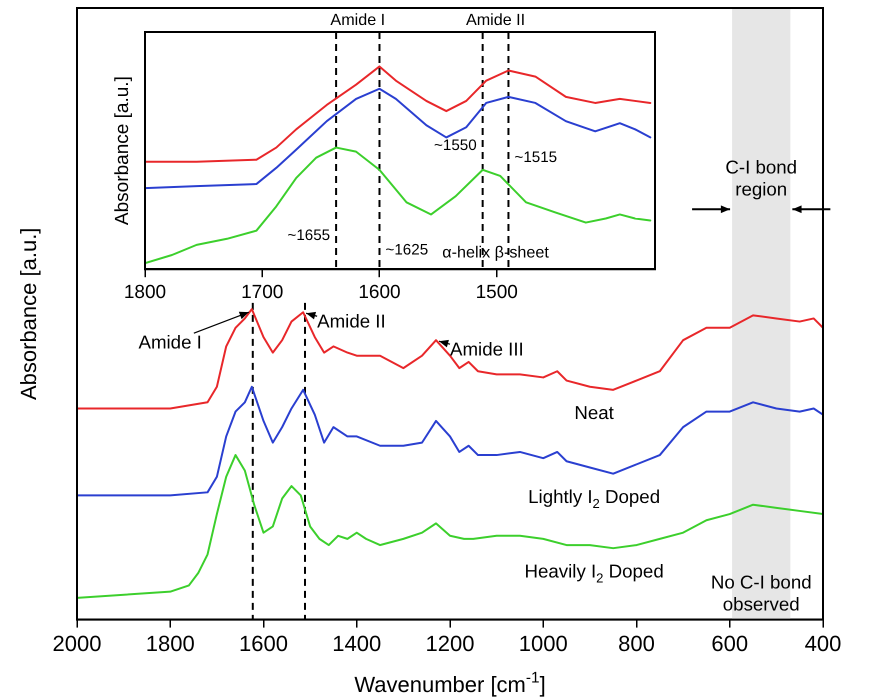 The height and width of the screenshot is (700, 872). I want to click on band-label: C-I bond region, so click(761, 178).